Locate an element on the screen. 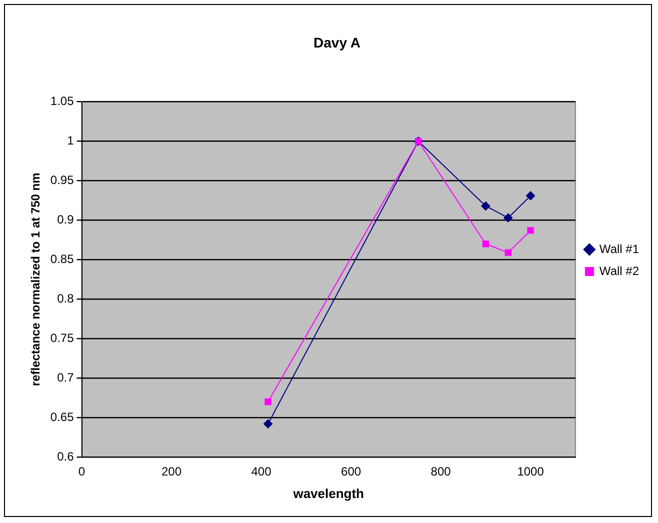 The width and height of the screenshot is (658, 523). y-tick-label: 0.8 is located at coordinates (65, 298).